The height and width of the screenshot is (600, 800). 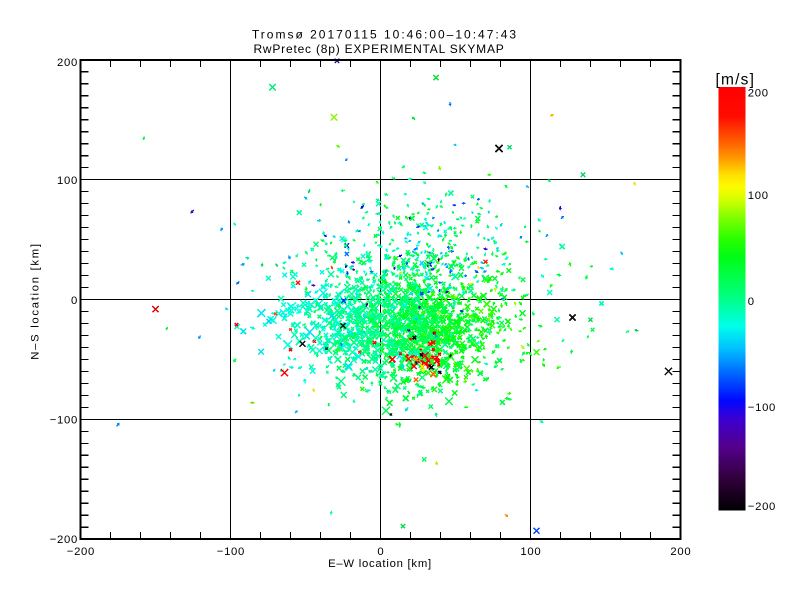 What do you see at coordinates (736, 80) in the screenshot?
I see `svg-text: [m/s]` at bounding box center [736, 80].